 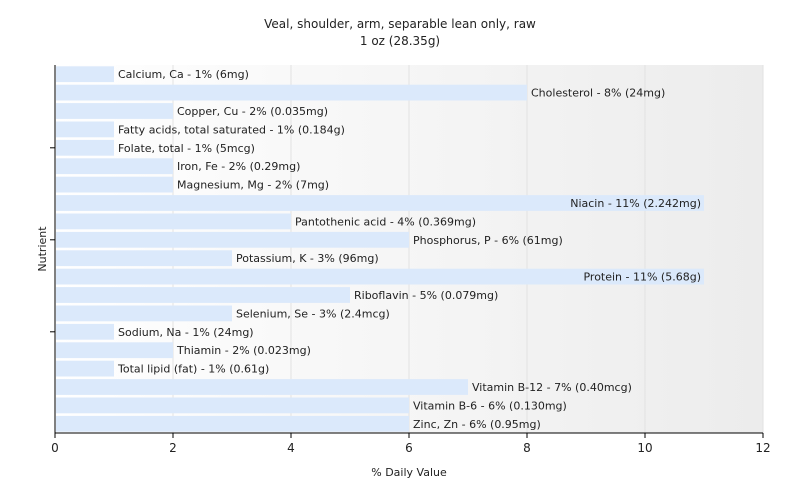 I want to click on bar-label: Folate, total - 1% (5mcg), so click(x=186, y=148).